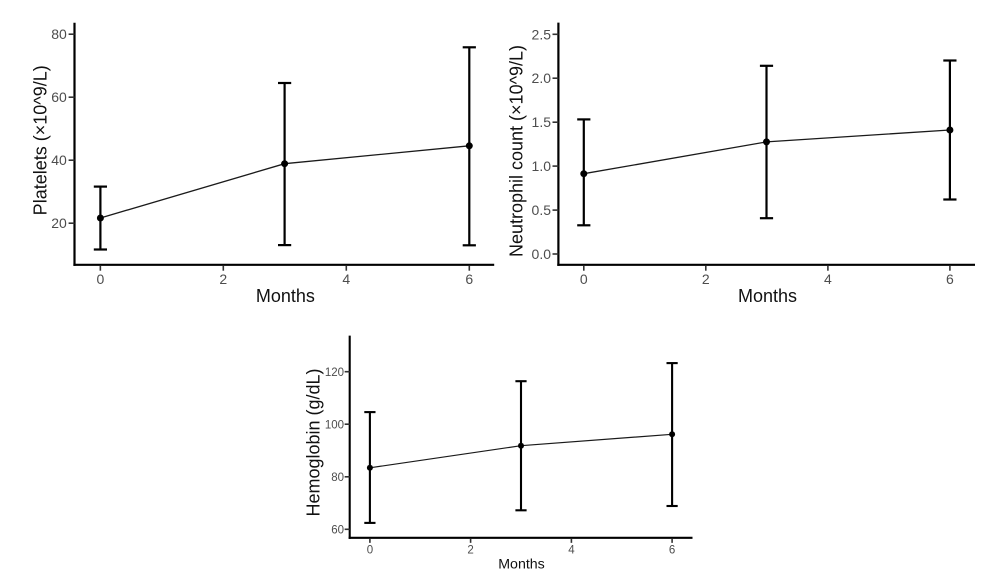 Image resolution: width=1005 pixels, height=587 pixels. What do you see at coordinates (41, 140) in the screenshot?
I see `svg-text: Platelets (×10^9/L)` at bounding box center [41, 140].